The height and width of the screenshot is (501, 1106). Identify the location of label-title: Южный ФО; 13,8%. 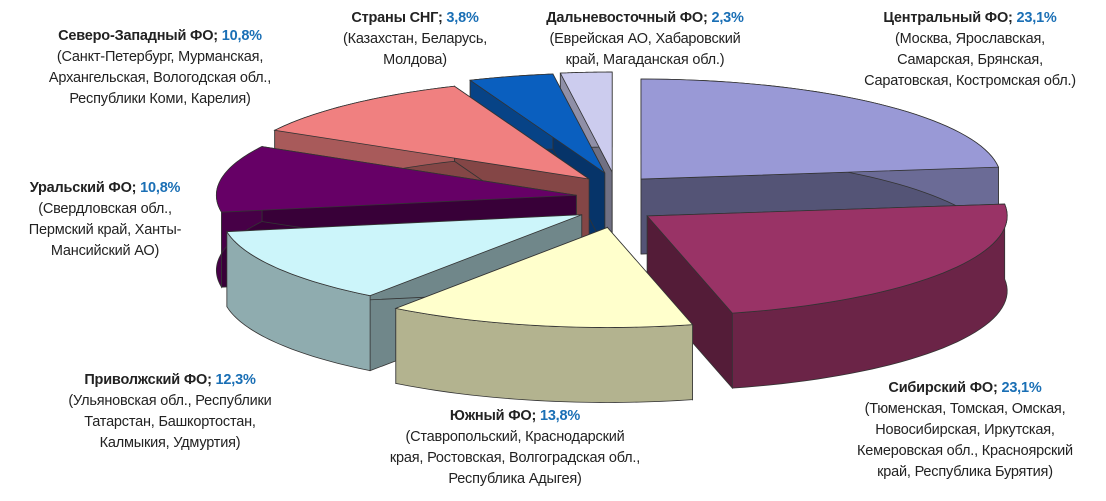
(515, 416).